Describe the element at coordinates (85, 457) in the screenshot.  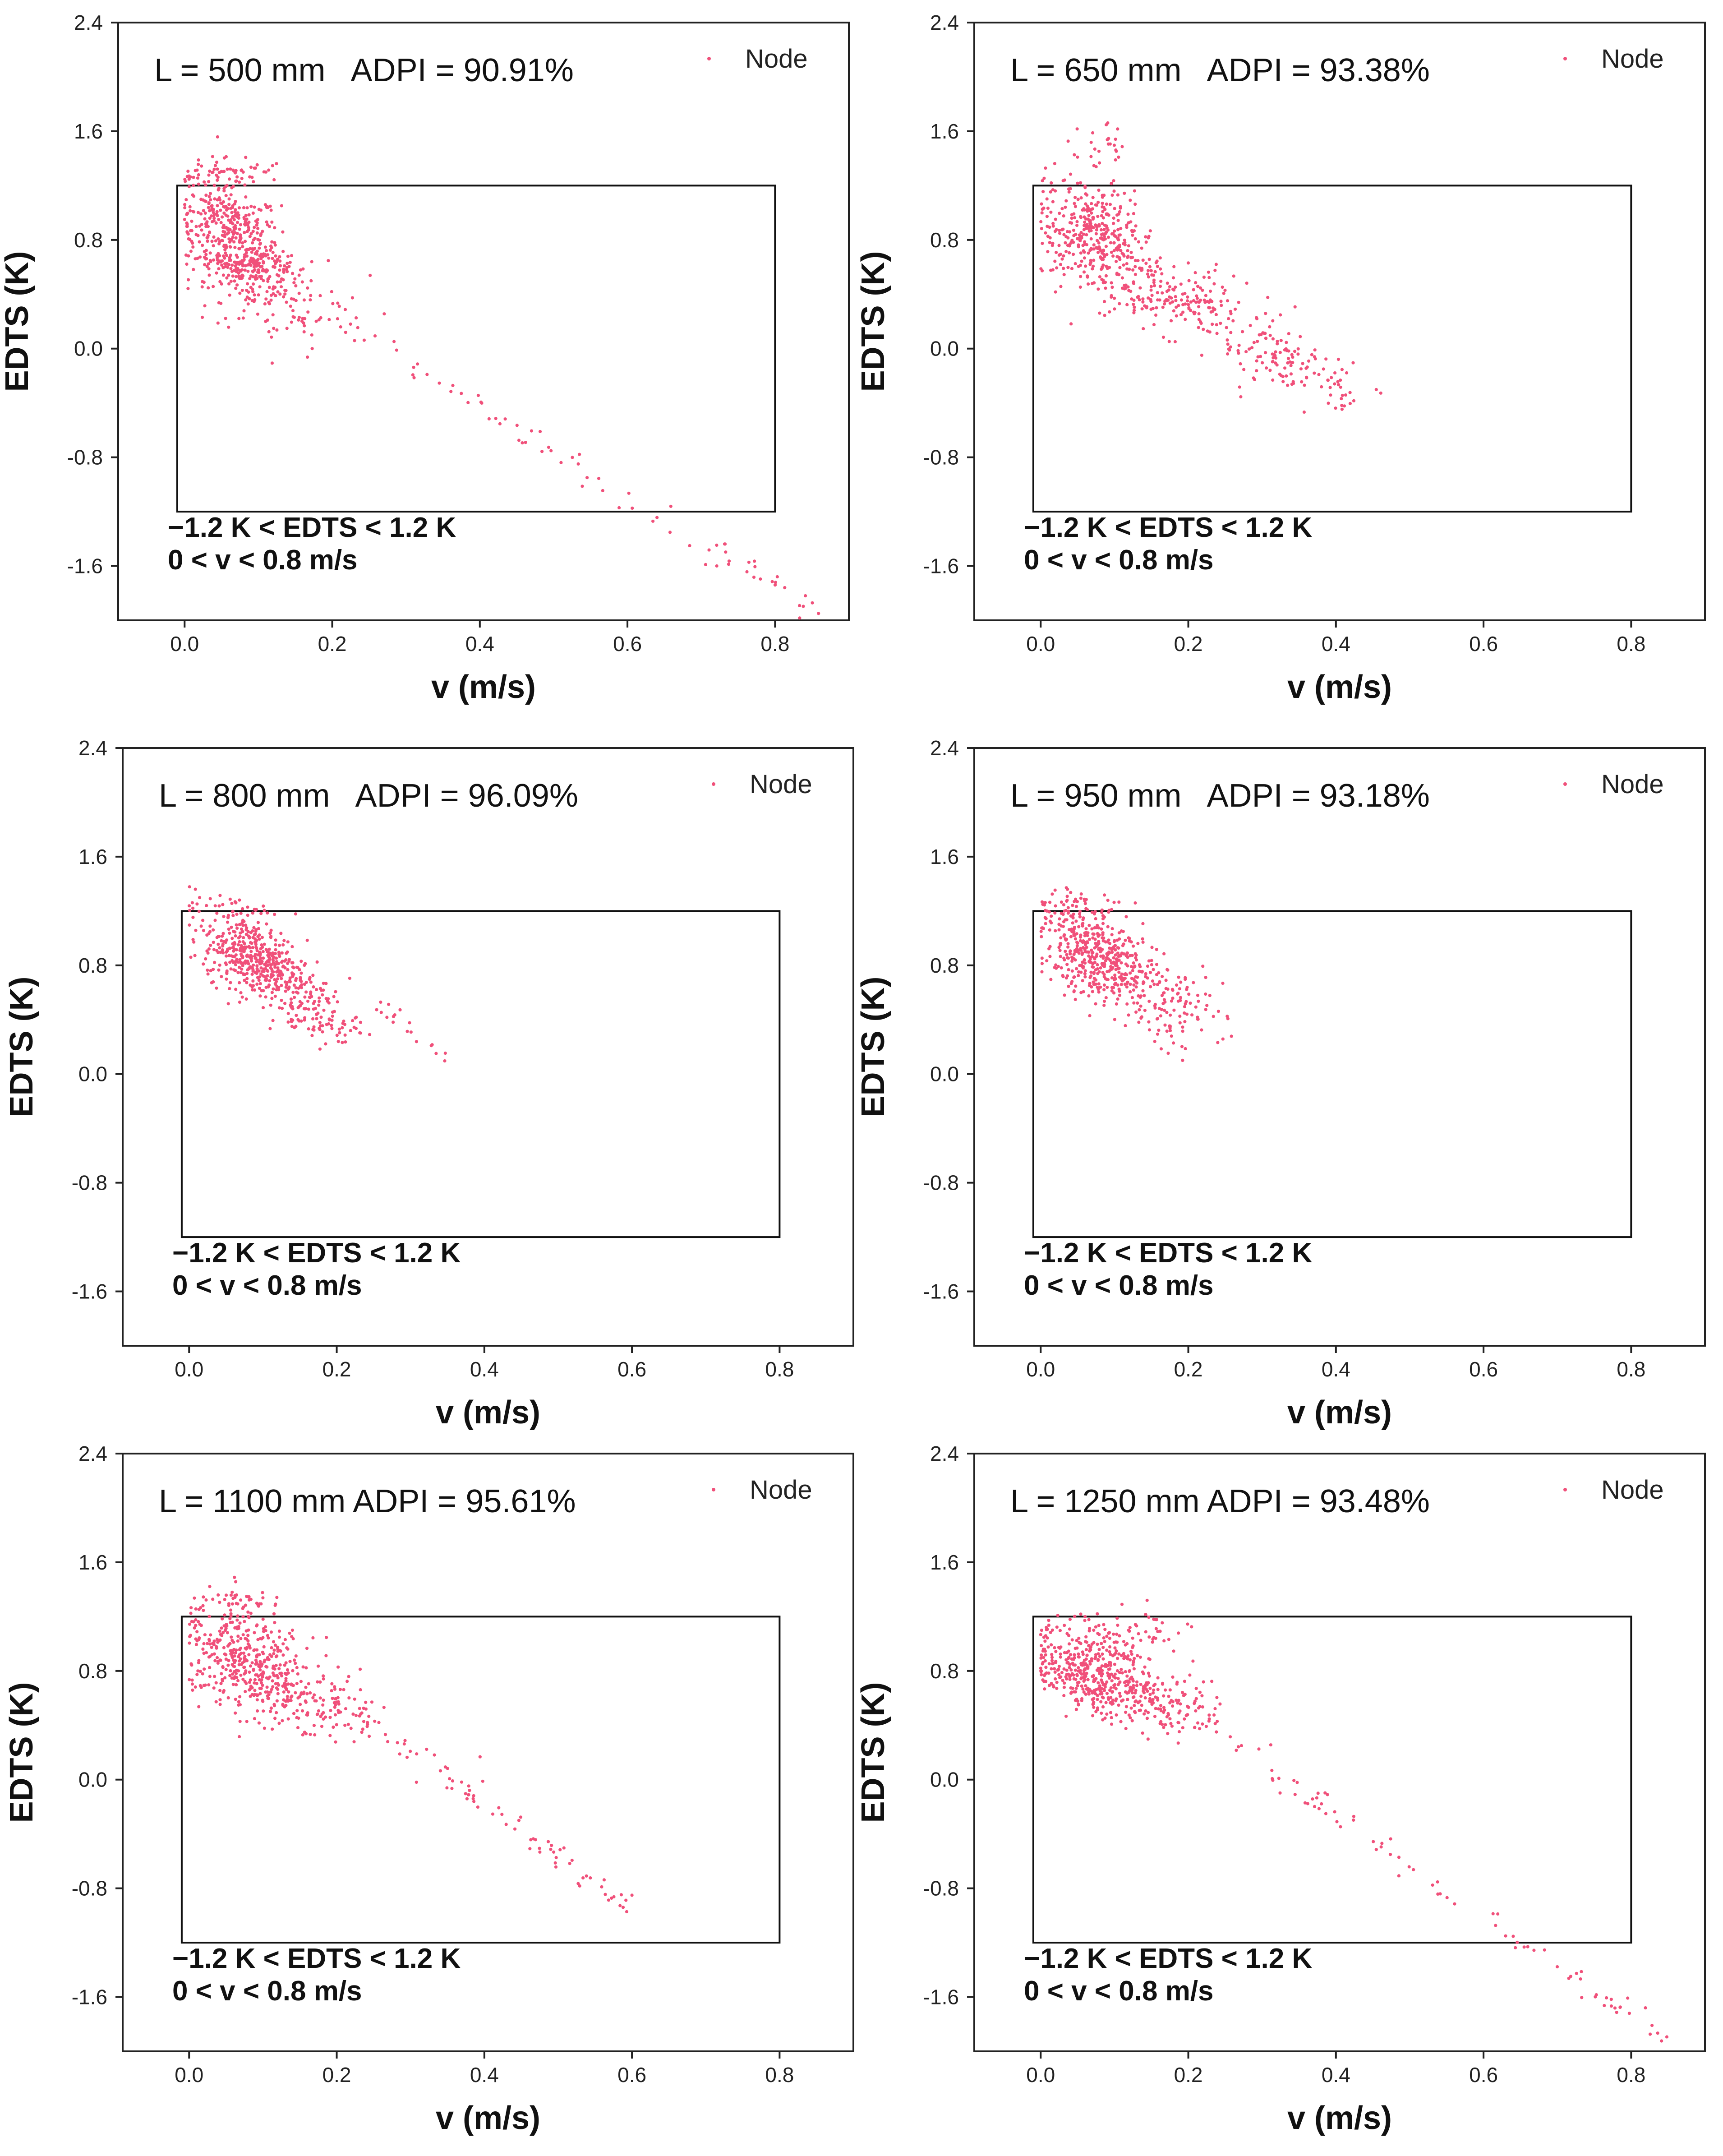
I see `y-tick-label: -0.8` at that location.